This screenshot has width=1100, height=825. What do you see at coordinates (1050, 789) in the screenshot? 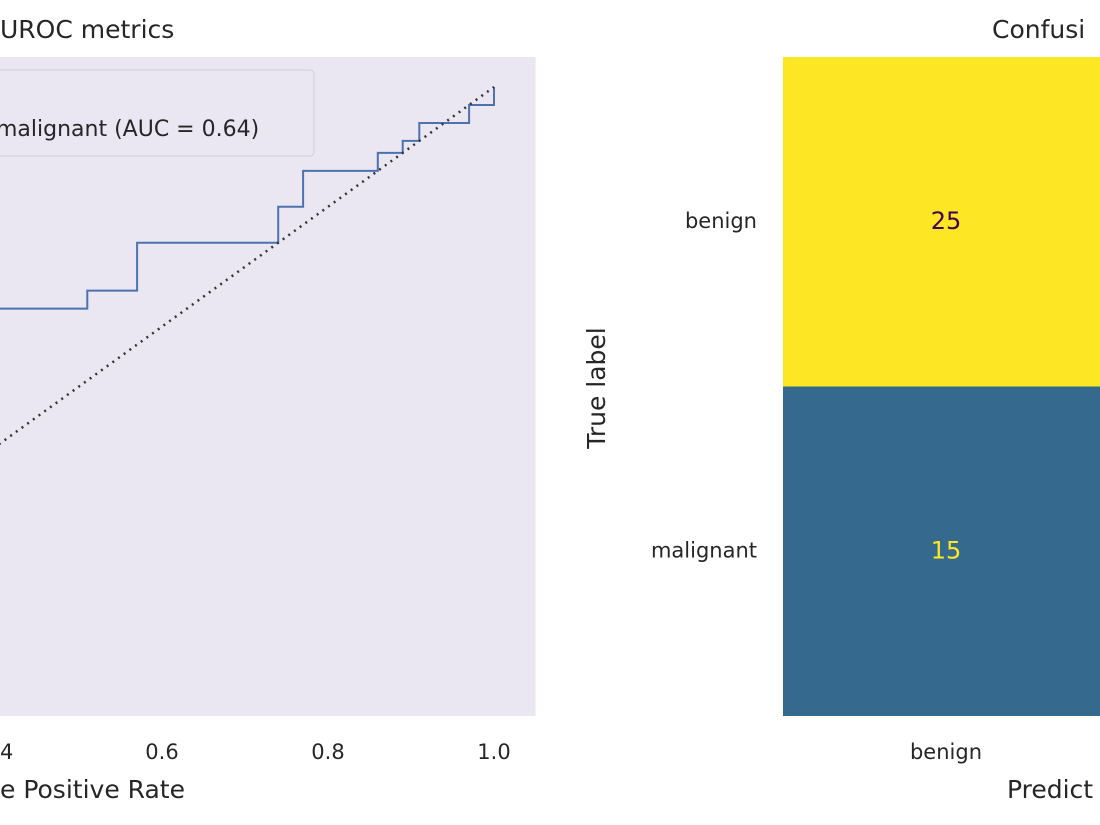
I see `x-axis-label: Predict` at bounding box center [1050, 789].